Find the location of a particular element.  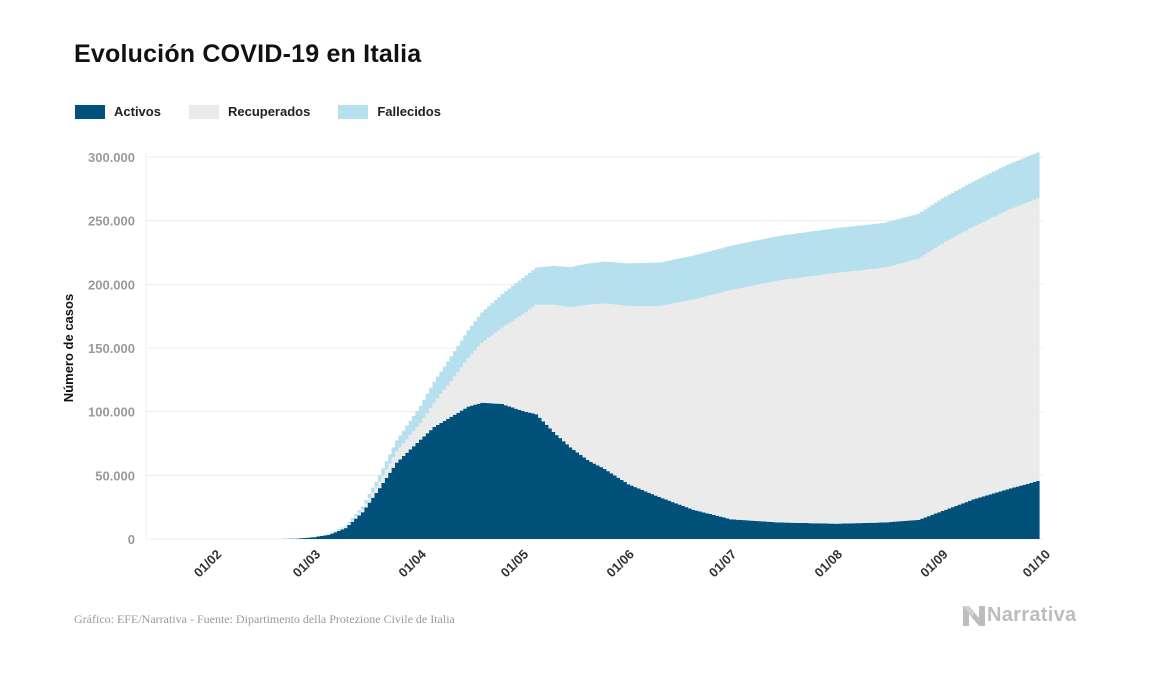

x-tick-label: 01/06 is located at coordinates (620, 564).